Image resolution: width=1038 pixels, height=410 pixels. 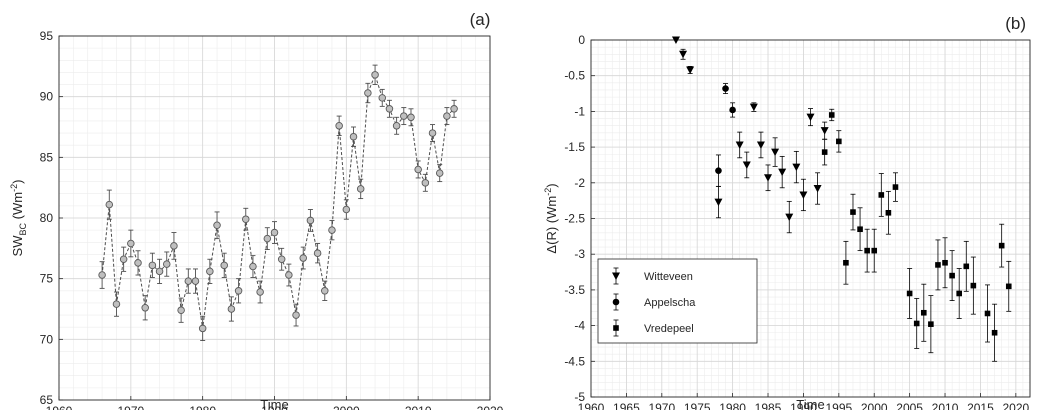 I want to click on y-tick-label: 90, so click(x=47, y=97).